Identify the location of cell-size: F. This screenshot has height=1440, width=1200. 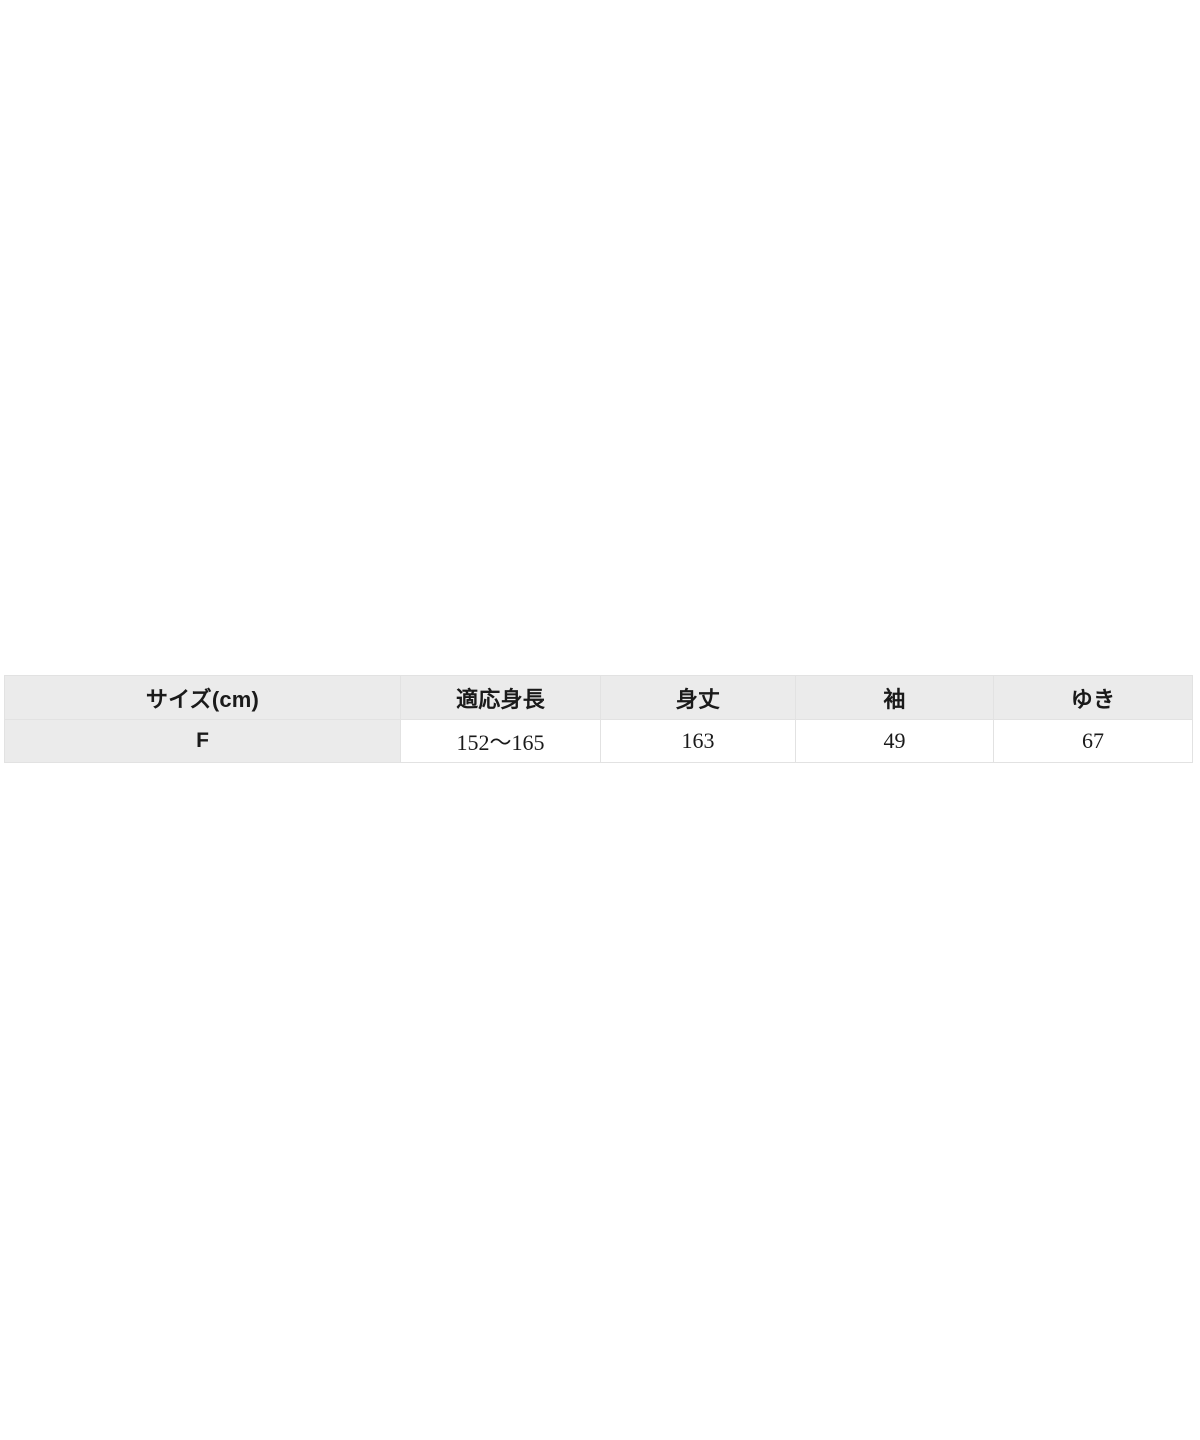
(202, 741).